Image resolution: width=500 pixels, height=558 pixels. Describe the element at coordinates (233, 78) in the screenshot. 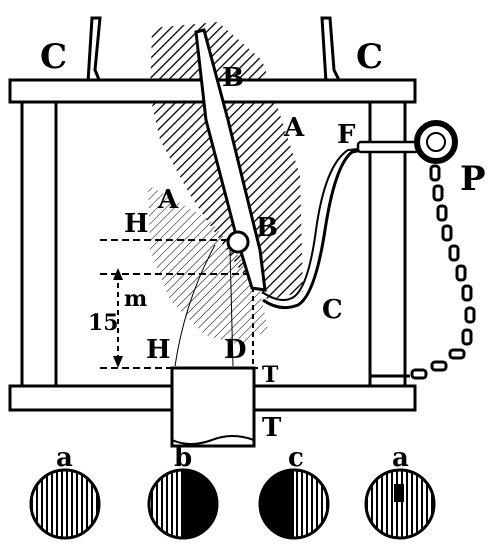

I see `label-b-upper: B` at that location.